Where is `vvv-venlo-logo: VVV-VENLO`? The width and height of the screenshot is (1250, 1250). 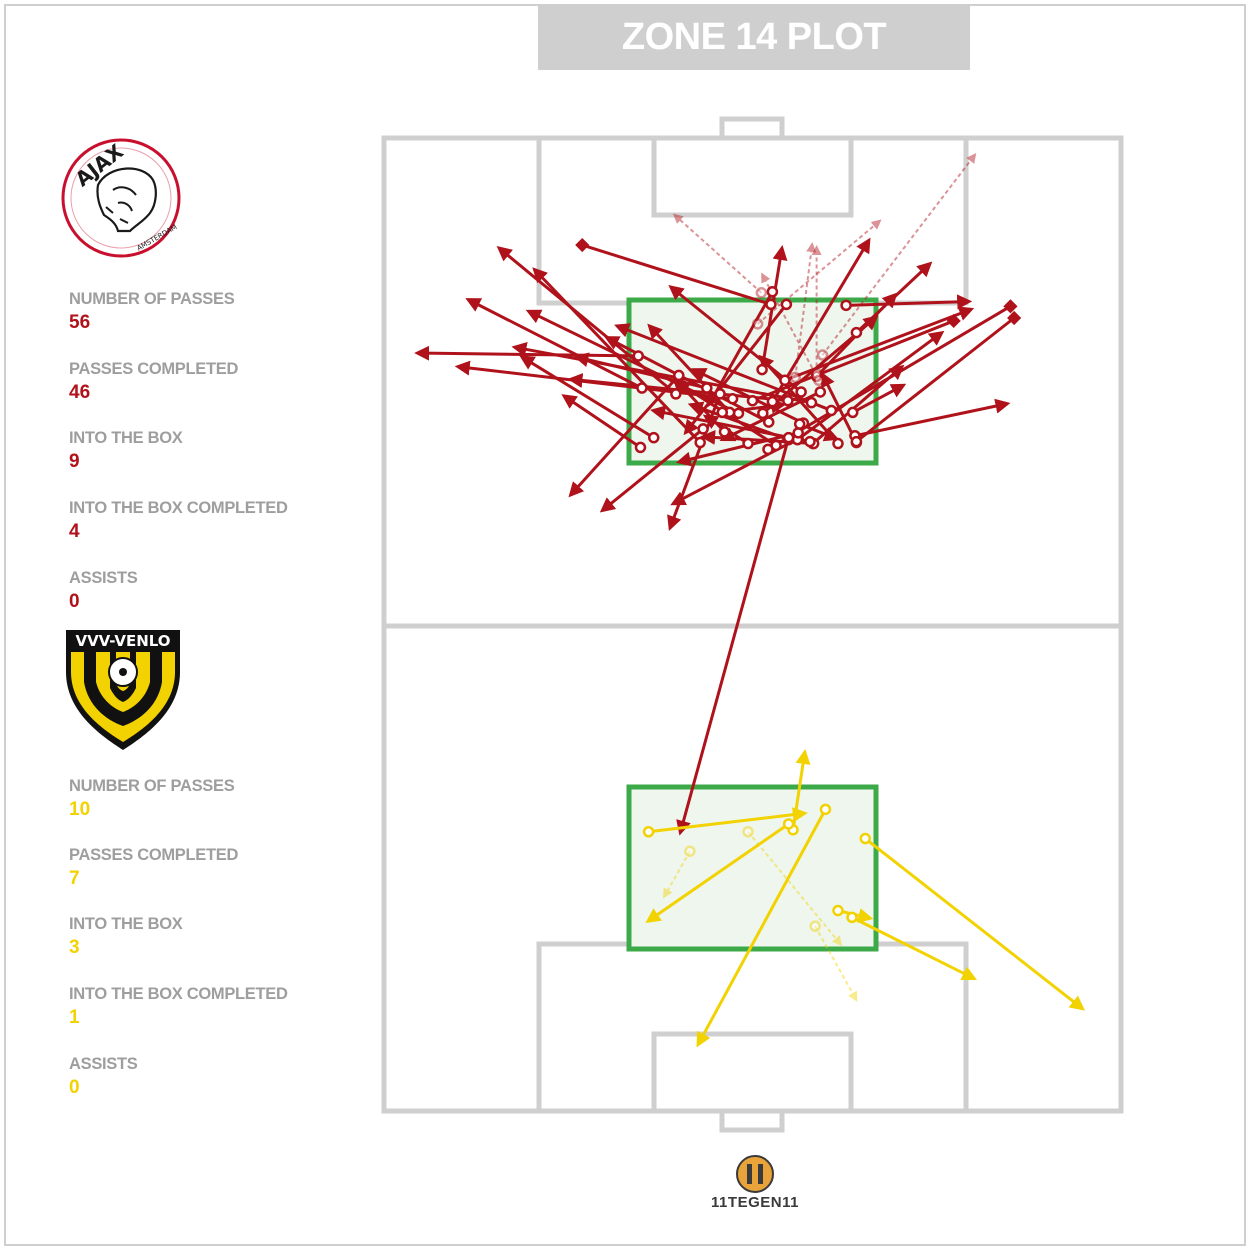 vvv-venlo-logo: VVV-VENLO is located at coordinates (123, 690).